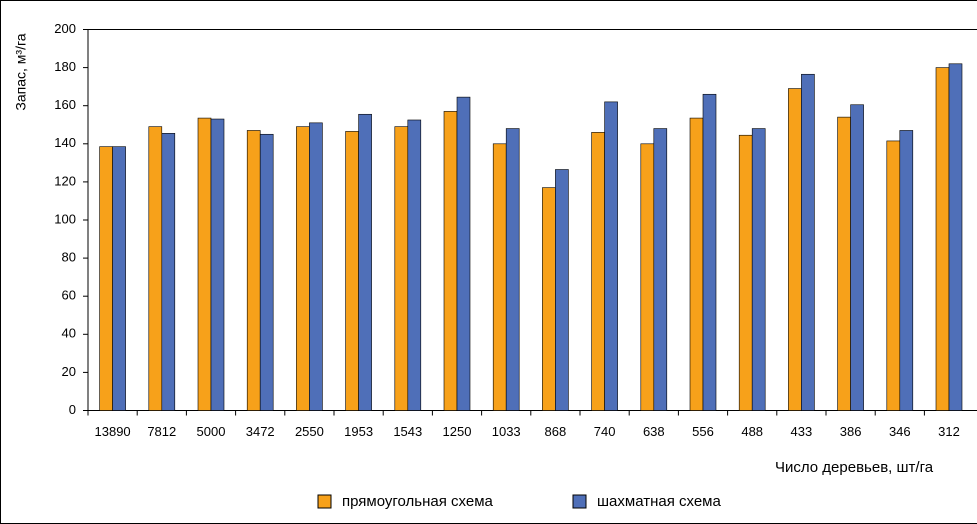 Image resolution: width=977 pixels, height=524 pixels. Describe the element at coordinates (949, 431) in the screenshot. I see `x-tick-label: 312` at that location.